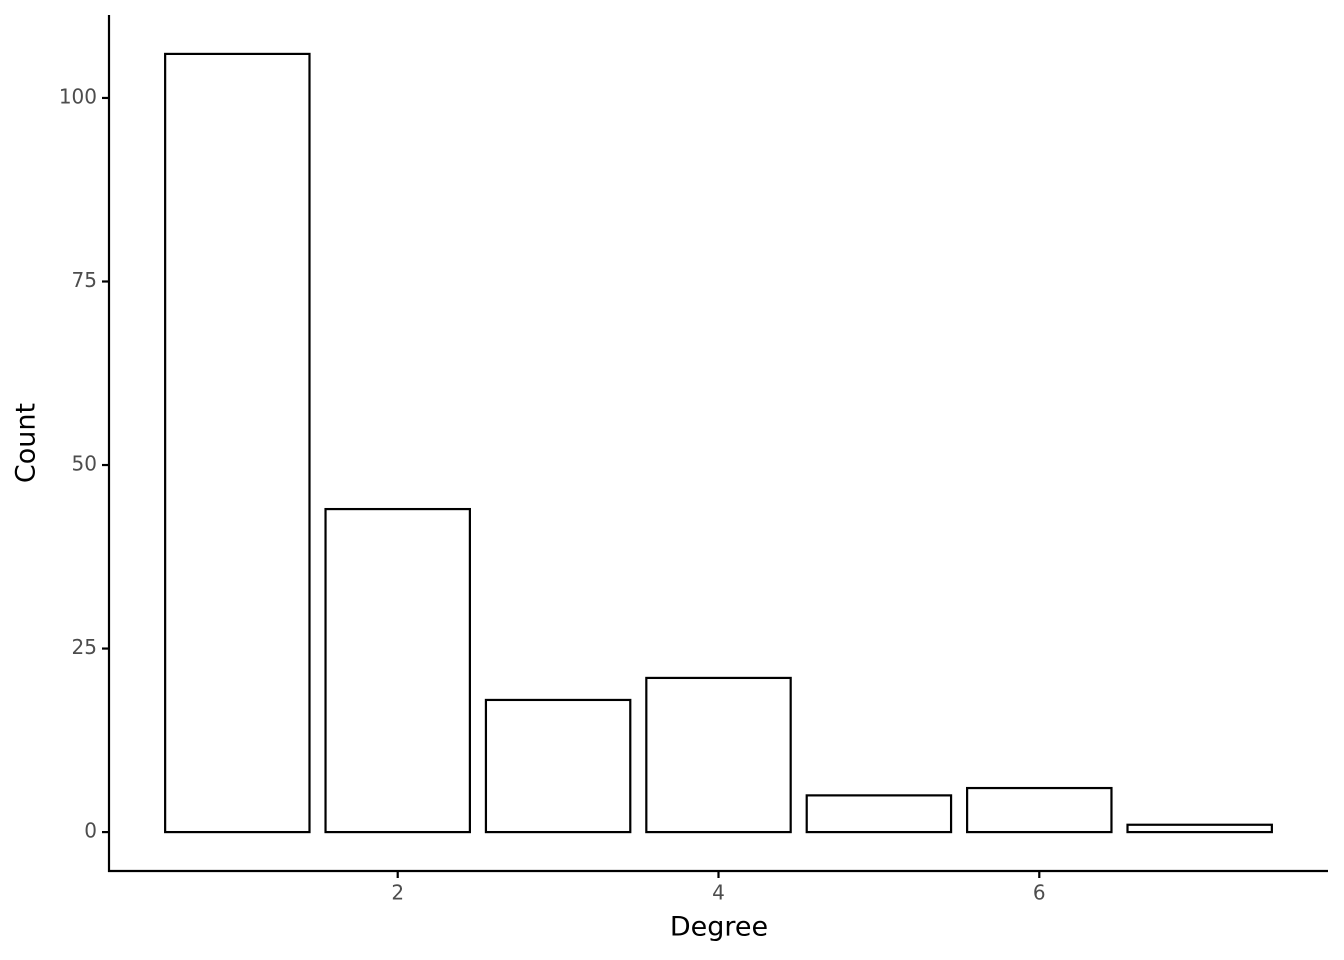 The image size is (1344, 960). What do you see at coordinates (84, 280) in the screenshot?
I see `y-tick-label: 75` at bounding box center [84, 280].